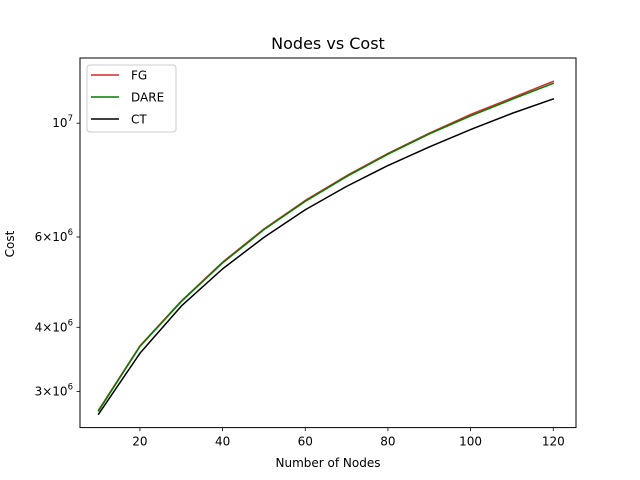  What do you see at coordinates (139, 76) in the screenshot?
I see `legend-label-fg: FG` at bounding box center [139, 76].